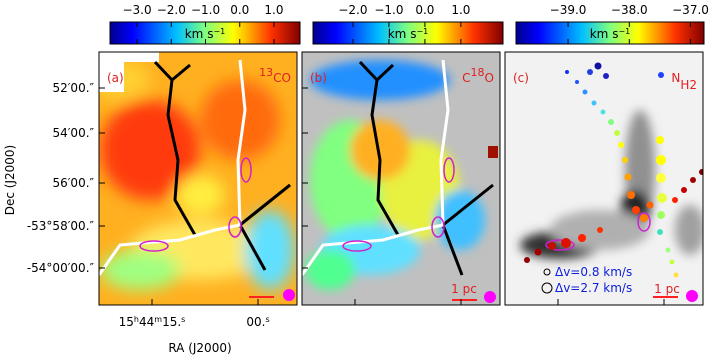 This screenshot has width=713, height=361. I want to click on y-tick-label: 52′00.″, so click(73, 88).